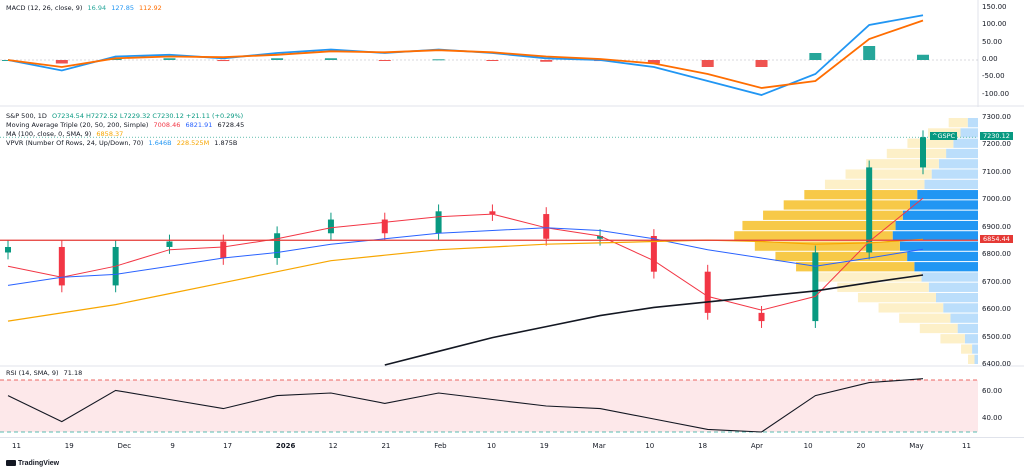 This screenshot has height=474, width=1024. I want to click on symbol-tag-text: ^GSPC, so click(944, 136).